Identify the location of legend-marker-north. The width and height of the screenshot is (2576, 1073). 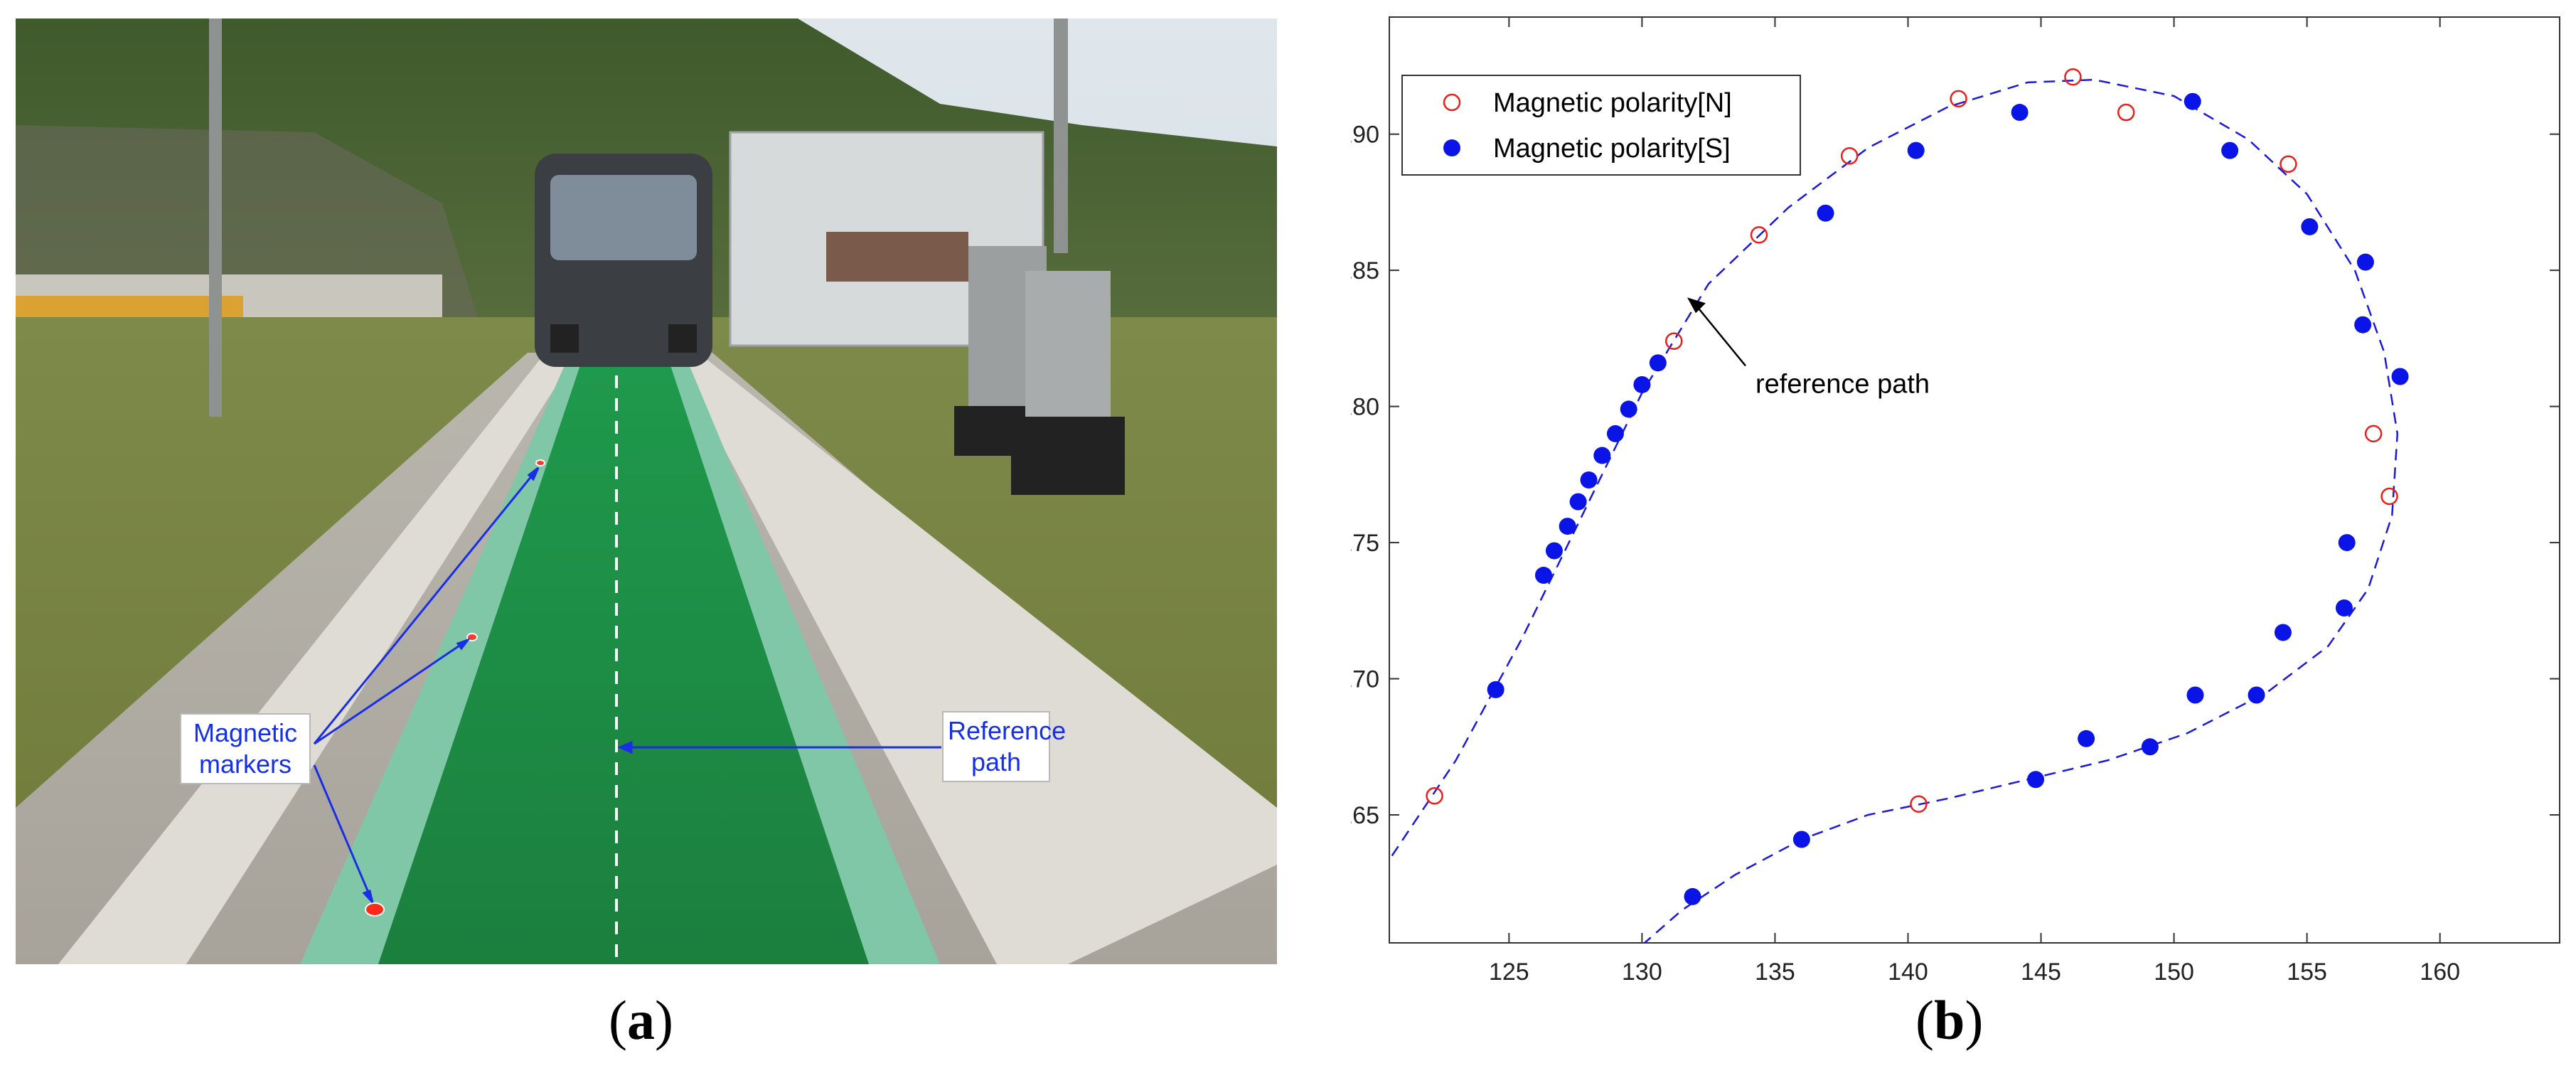
(1452, 102).